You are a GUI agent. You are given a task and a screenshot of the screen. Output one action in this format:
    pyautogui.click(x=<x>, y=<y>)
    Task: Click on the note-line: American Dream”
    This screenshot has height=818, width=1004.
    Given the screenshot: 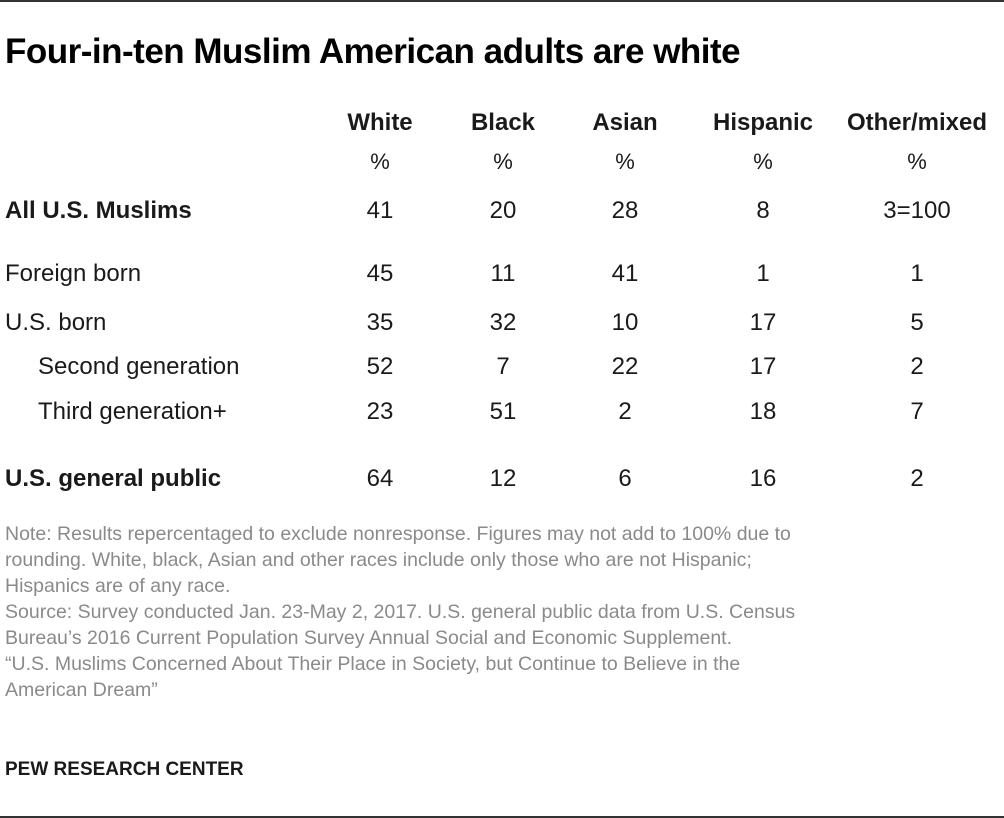 What is the action you would take?
    pyautogui.click(x=81, y=690)
    